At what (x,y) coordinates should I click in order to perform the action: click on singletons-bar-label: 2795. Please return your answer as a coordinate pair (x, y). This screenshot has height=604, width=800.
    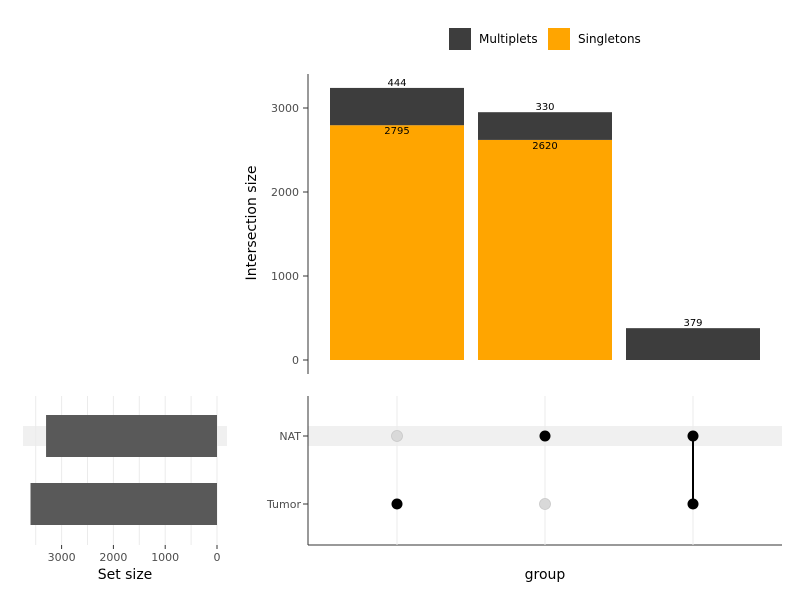
    Looking at the image, I should click on (396, 131).